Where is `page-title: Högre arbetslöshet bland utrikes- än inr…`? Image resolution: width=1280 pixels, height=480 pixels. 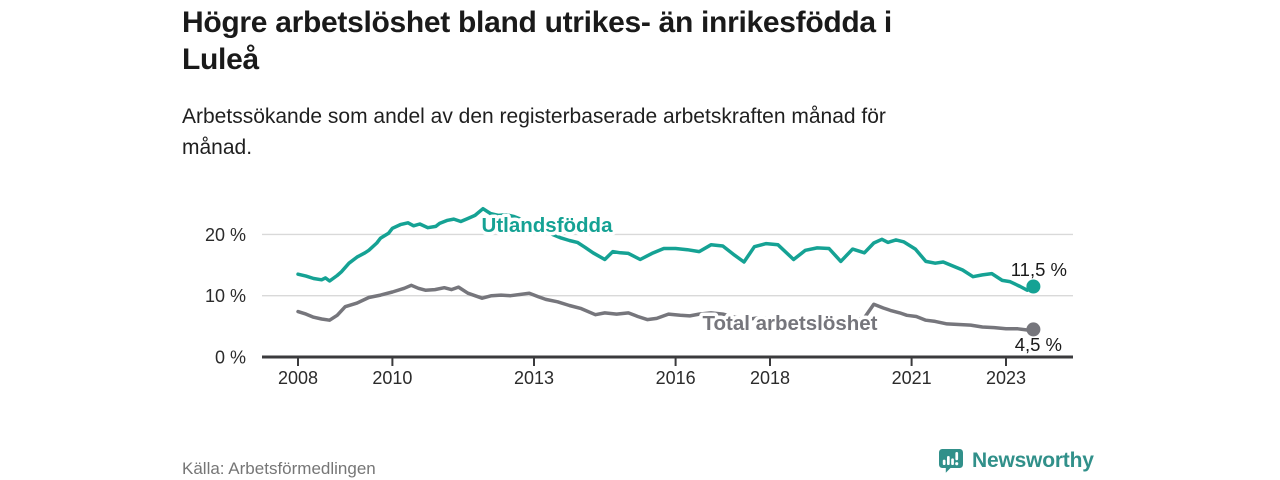 page-title: Högre arbetslöshet bland utrikes- än inr… is located at coordinates (642, 41).